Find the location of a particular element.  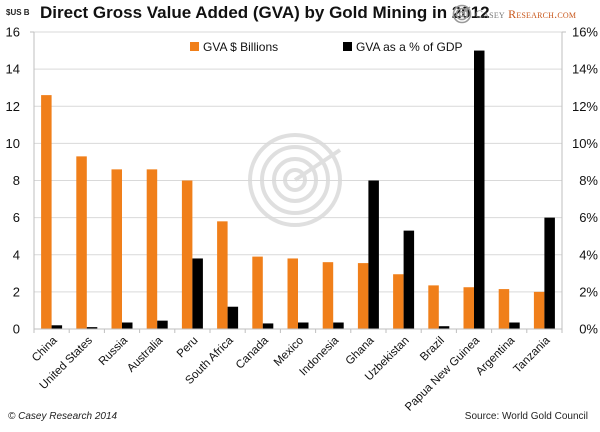

target-logo-icon is located at coordinates (462, 14).